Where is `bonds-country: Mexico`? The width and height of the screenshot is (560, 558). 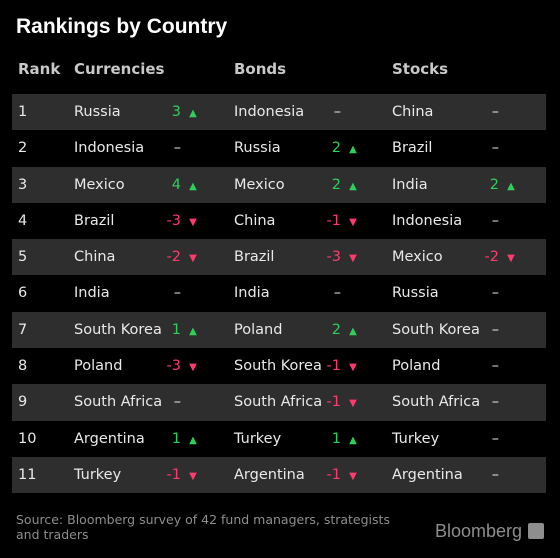
bonds-country: Mexico is located at coordinates (259, 184).